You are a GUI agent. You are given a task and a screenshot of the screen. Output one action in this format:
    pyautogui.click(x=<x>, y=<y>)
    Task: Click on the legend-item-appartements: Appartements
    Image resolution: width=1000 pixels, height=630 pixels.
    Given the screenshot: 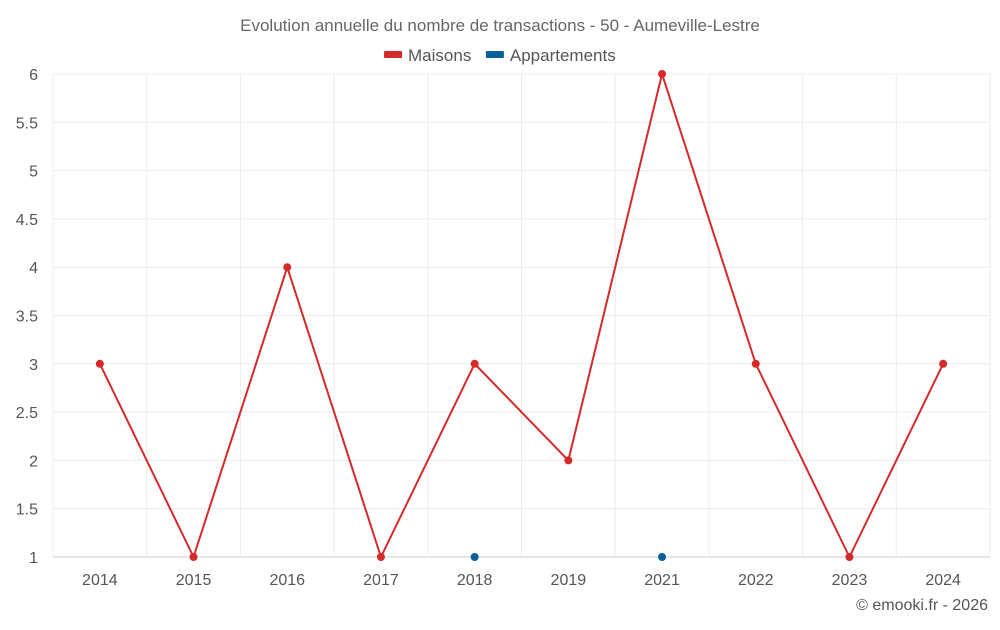 What is the action you would take?
    pyautogui.click(x=550, y=55)
    